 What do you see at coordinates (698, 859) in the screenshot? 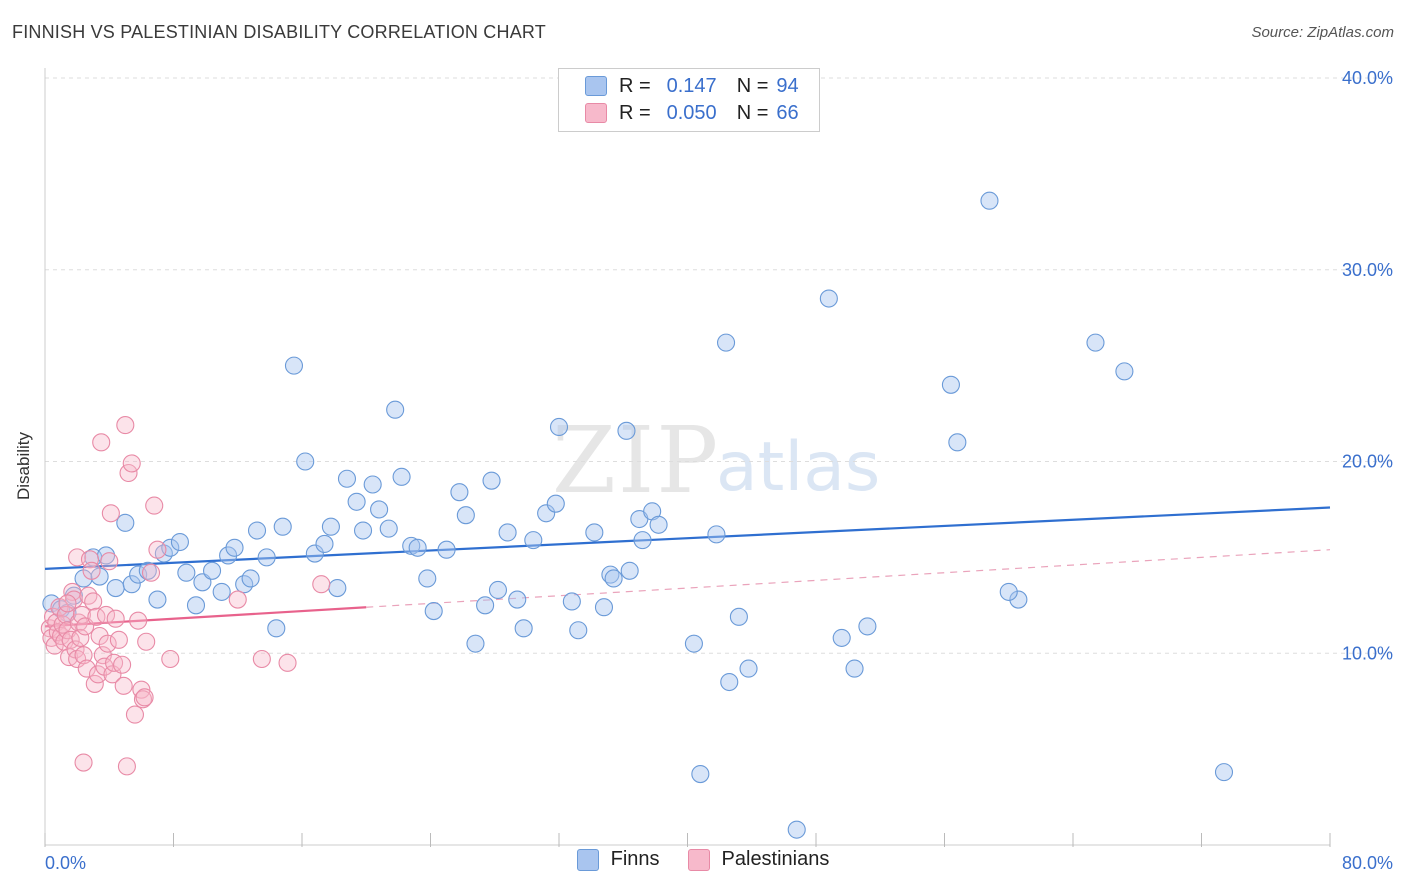
I see `series-swatch-palestinians` at bounding box center [698, 859].